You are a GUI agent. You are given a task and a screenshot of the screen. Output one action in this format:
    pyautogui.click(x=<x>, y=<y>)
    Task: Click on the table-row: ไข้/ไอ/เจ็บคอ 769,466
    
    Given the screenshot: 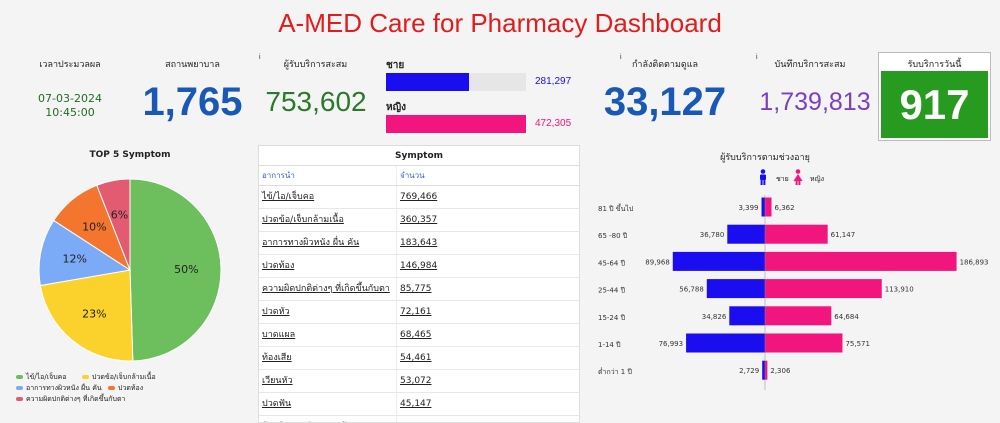 What is the action you would take?
    pyautogui.click(x=419, y=197)
    